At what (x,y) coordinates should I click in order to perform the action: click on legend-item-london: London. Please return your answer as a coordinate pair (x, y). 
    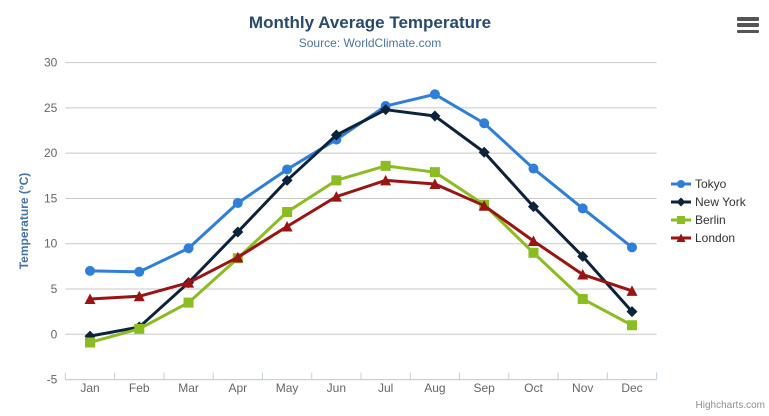
    Looking at the image, I should click on (708, 238).